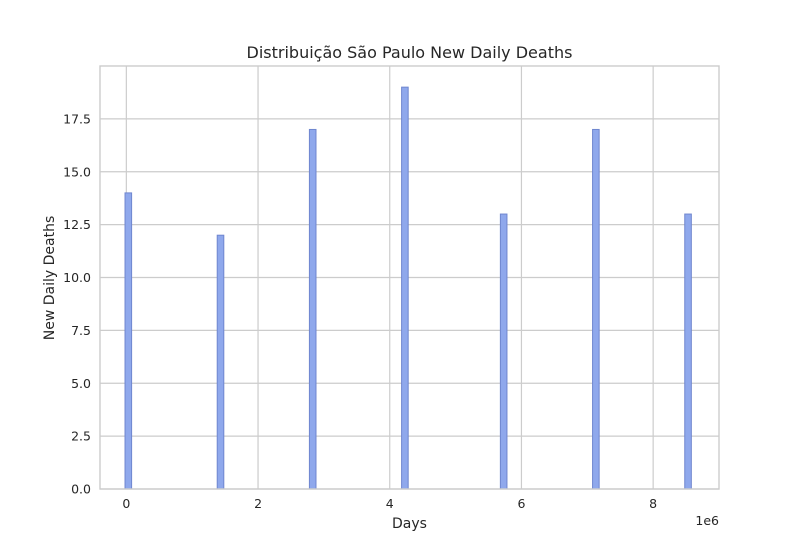 The height and width of the screenshot is (550, 800). Describe the element at coordinates (81, 436) in the screenshot. I see `y-tick-label: 2.5` at that location.